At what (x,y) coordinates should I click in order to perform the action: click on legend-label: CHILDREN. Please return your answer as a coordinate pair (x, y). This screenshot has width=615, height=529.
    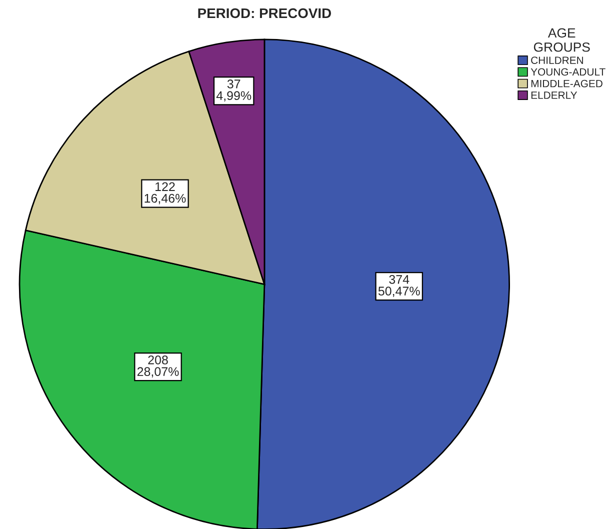
    Looking at the image, I should click on (557, 60).